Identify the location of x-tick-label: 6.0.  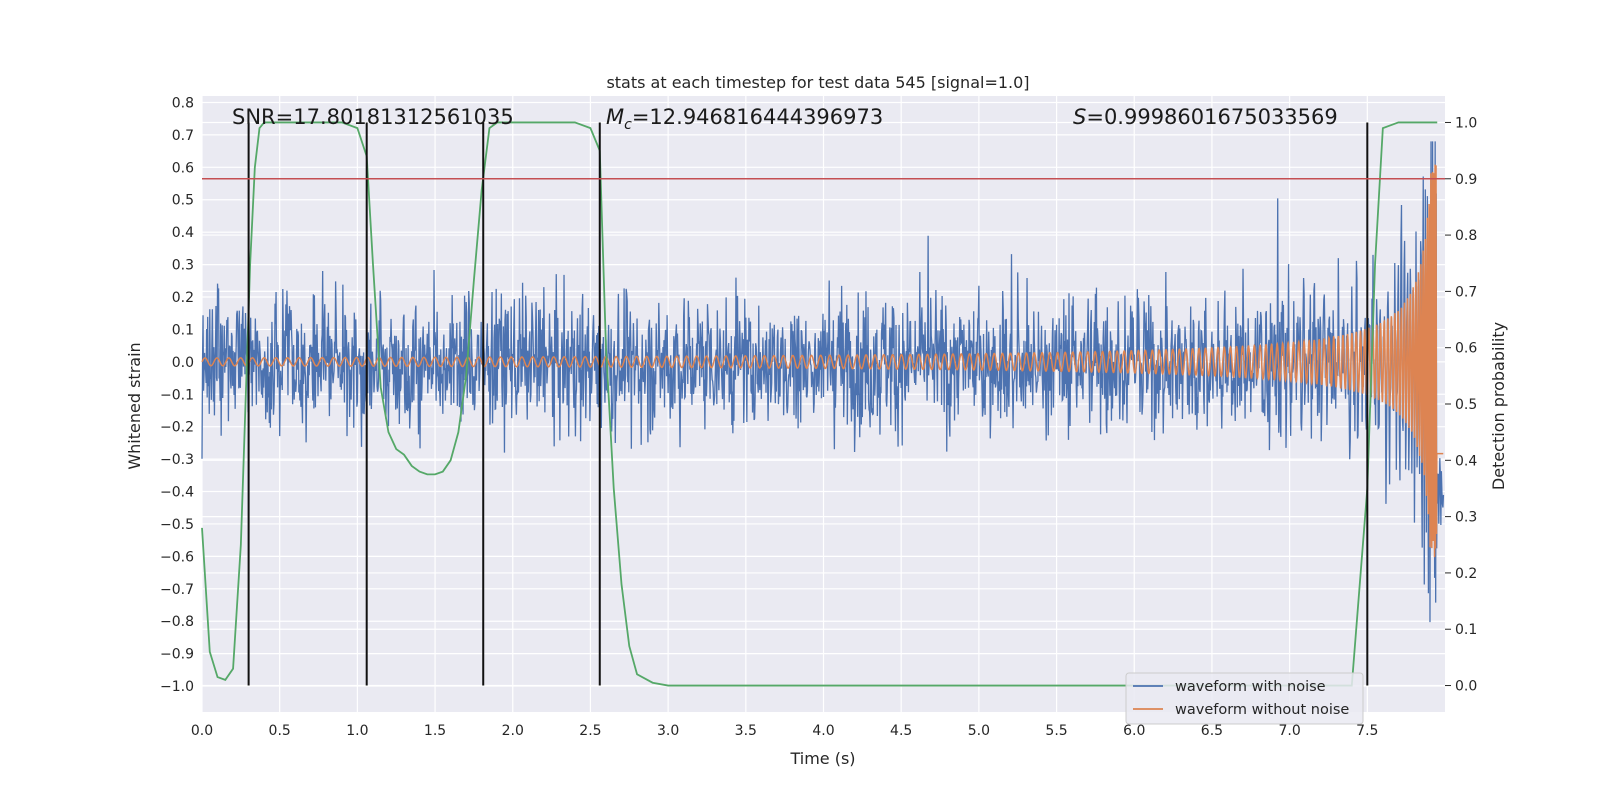
(1134, 731).